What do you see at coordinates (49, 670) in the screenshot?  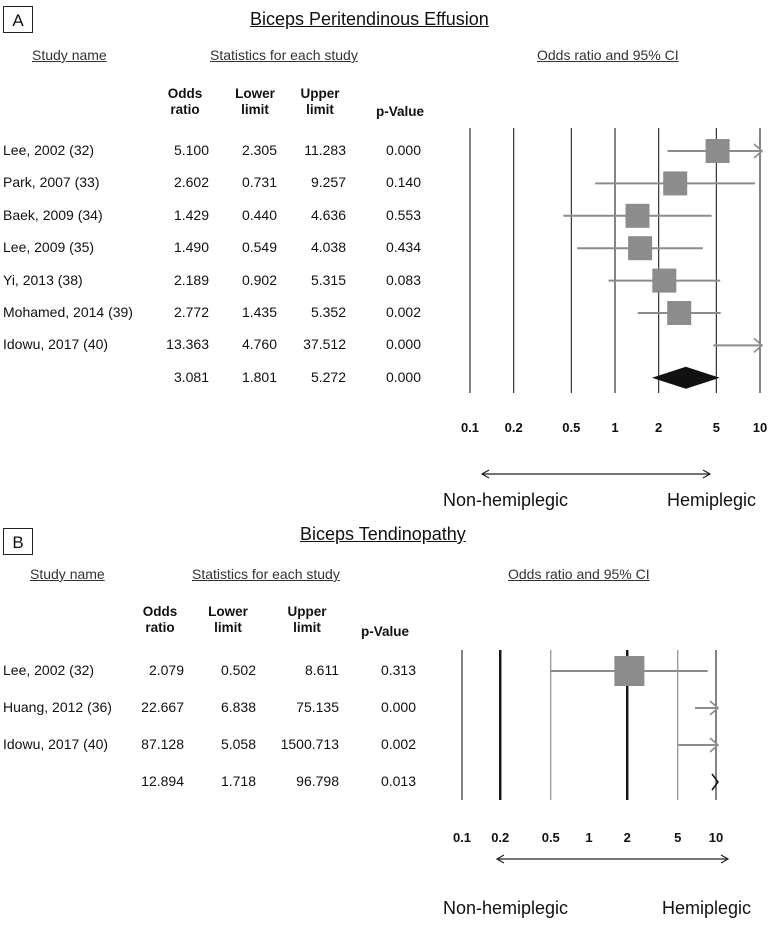 I see `study-name-cell: Lee, 2002 (32)` at bounding box center [49, 670].